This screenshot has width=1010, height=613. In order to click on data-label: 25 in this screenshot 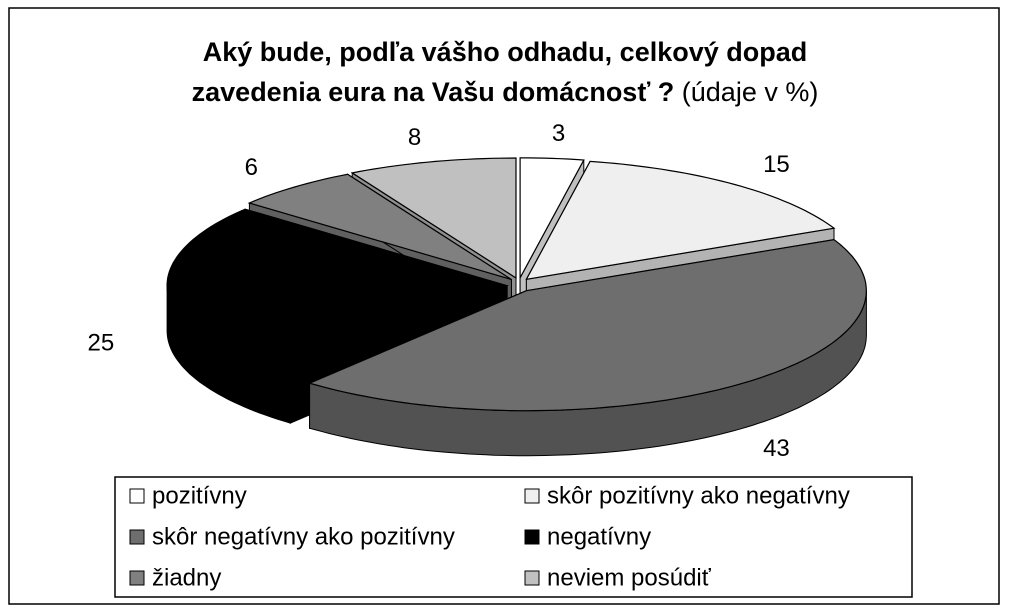, I will do `click(101, 343)`.